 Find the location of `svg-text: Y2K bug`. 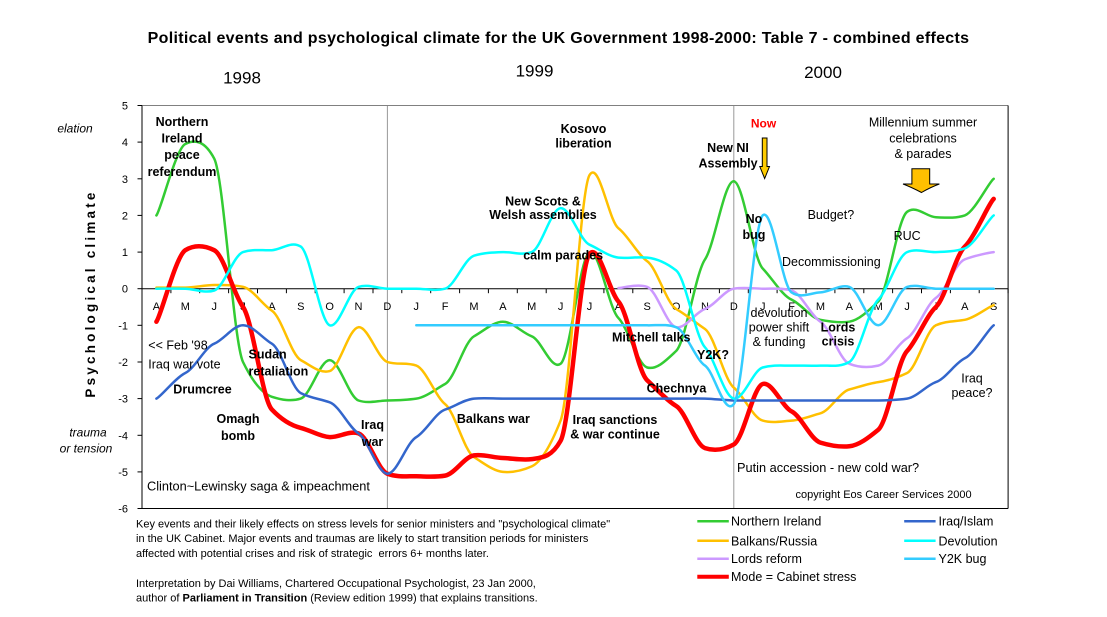

svg-text: Y2K bug is located at coordinates (963, 559).